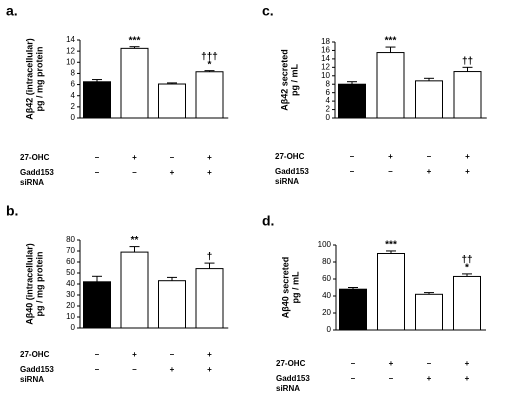 Image resolution: width=508 pixels, height=396 pixels. I want to click on significance-label: †, so click(210, 257).